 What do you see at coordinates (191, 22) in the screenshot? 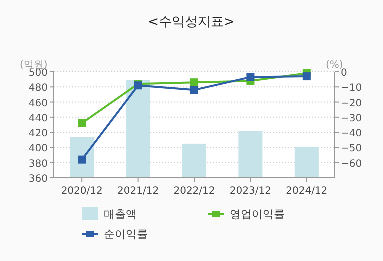
I see `chart-title: <수익성지표>` at bounding box center [191, 22].